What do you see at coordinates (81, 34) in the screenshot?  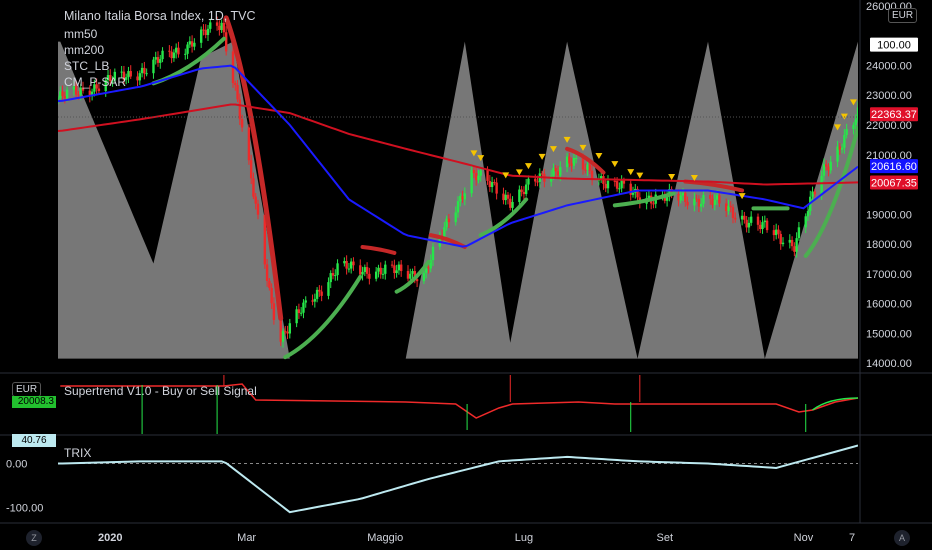 I see `legend-mm50: mm50` at bounding box center [81, 34].